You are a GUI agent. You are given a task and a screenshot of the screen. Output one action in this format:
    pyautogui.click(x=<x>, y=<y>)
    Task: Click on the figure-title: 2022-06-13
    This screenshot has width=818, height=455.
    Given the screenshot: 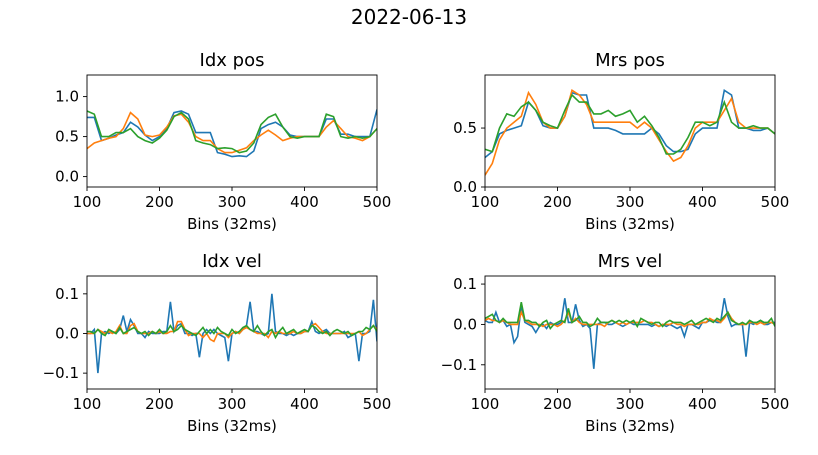 What is the action you would take?
    pyautogui.click(x=409, y=17)
    